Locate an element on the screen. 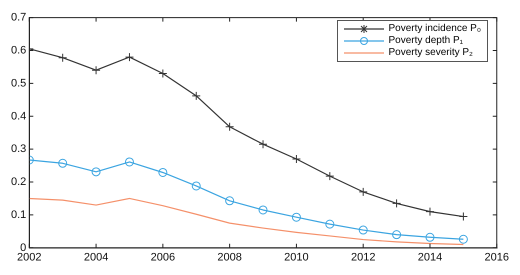 The height and width of the screenshot is (275, 520). legend-label: Poverty depth P₁ is located at coordinates (425, 41).